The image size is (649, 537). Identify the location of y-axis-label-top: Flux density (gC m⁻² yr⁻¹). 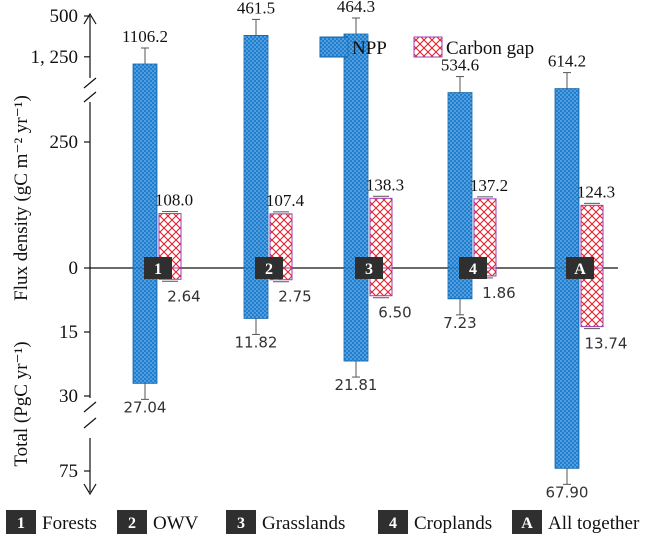
(21, 198).